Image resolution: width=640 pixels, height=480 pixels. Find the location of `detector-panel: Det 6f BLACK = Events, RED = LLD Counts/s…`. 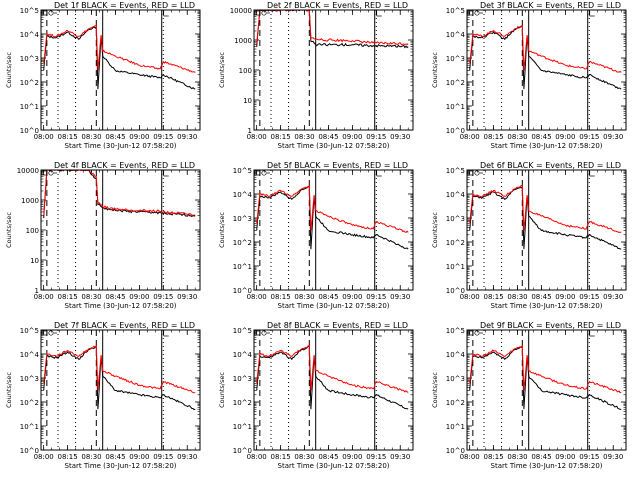

detector-panel: Det 6f BLACK = Events, RED = LLD Counts/s… is located at coordinates (529, 235).